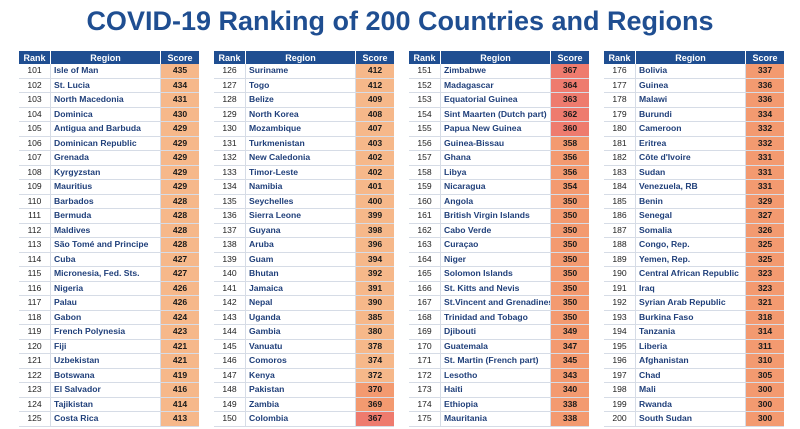 The height and width of the screenshot is (429, 800). Describe the element at coordinates (304, 390) in the screenshot. I see `table-row: 148 Pakistan 370` at that location.